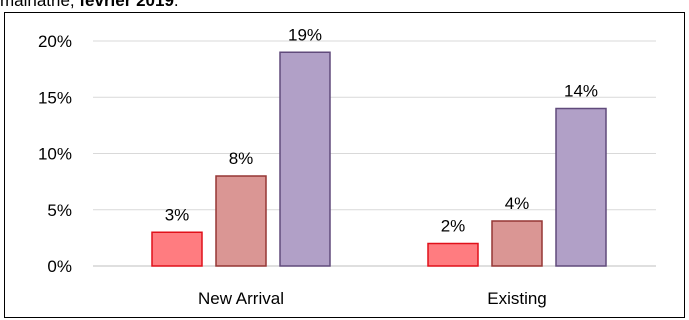 This screenshot has width=689, height=320. Describe the element at coordinates (517, 298) in the screenshot. I see `x-tick-label: Existing` at that location.